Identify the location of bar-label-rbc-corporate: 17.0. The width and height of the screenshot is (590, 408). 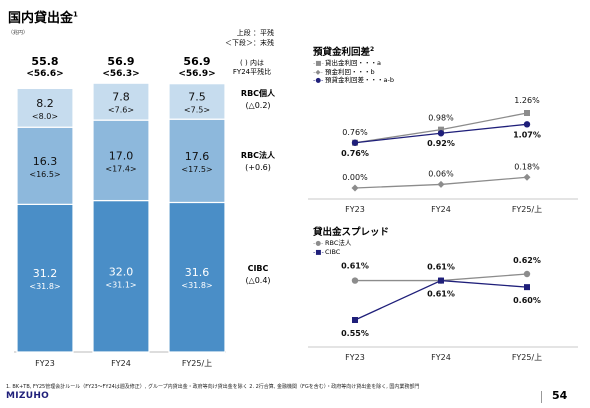
(121, 155).